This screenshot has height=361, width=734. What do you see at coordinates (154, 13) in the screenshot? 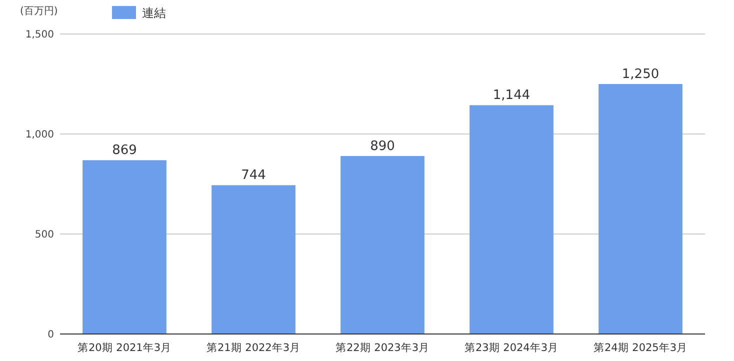
I see `legend-label: 連結` at bounding box center [154, 13].